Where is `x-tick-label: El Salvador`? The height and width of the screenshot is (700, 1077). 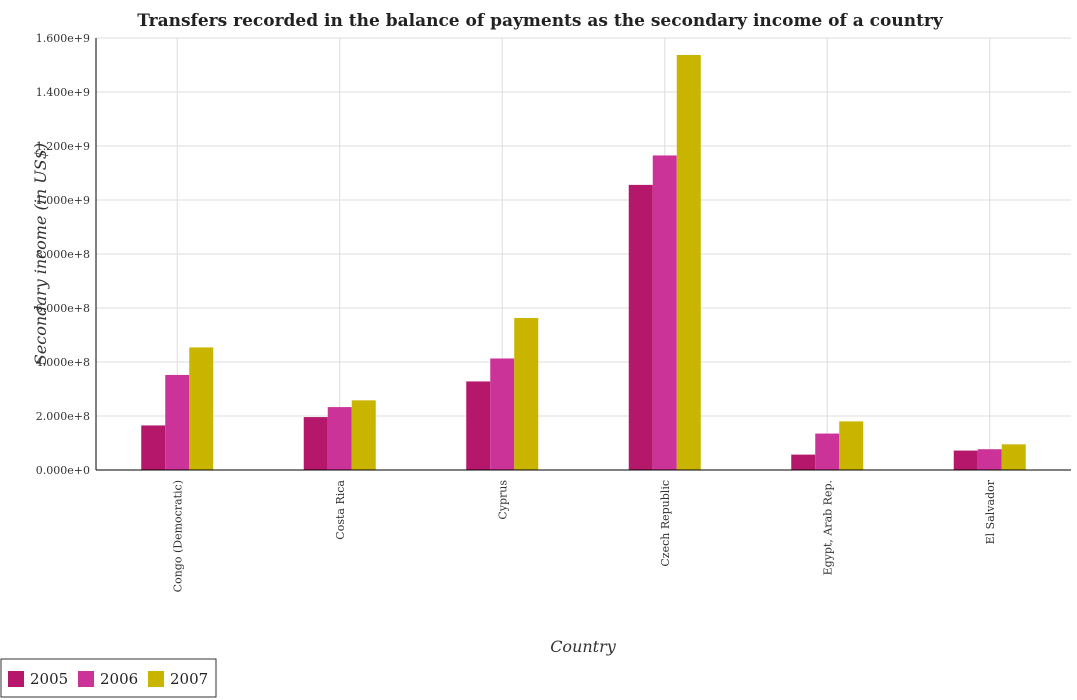 x-tick-label: El Salvador is located at coordinates (990, 511).